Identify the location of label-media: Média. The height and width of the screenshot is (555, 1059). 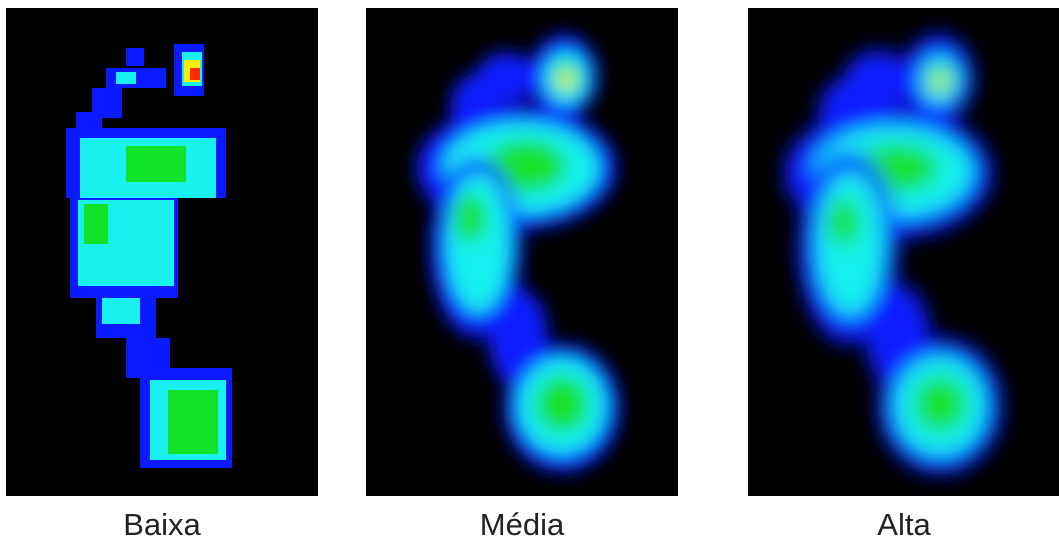
(522, 524).